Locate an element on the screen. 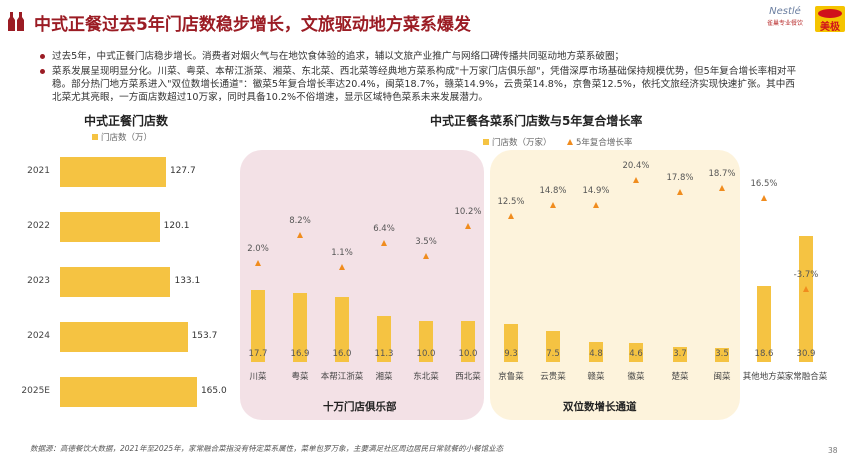 Image resolution: width=850 pixels, height=467 pixels. group-label-club: 十万门店俱乐部 is located at coordinates (360, 407).